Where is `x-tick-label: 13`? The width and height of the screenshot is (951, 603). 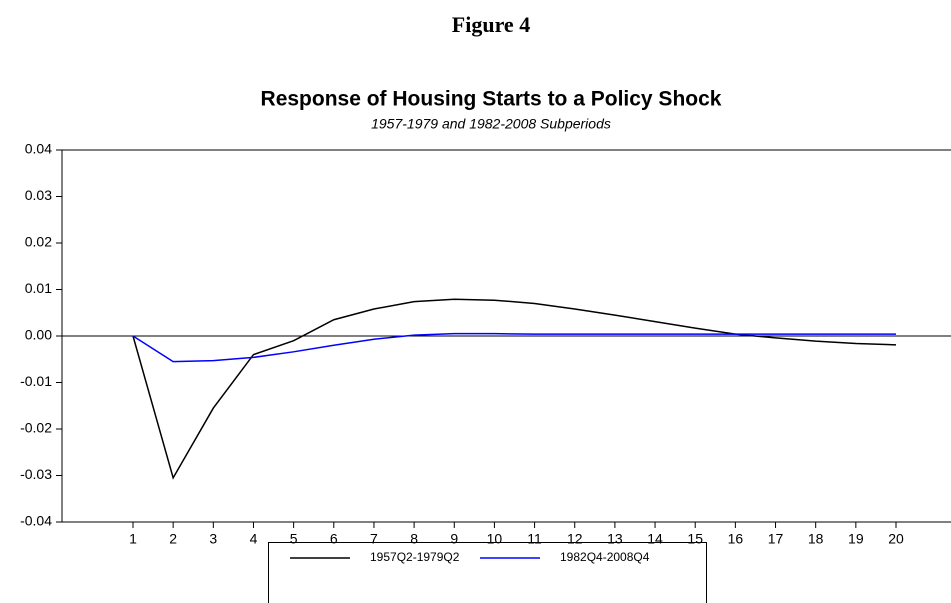
x-tick-label: 13 is located at coordinates (615, 539).